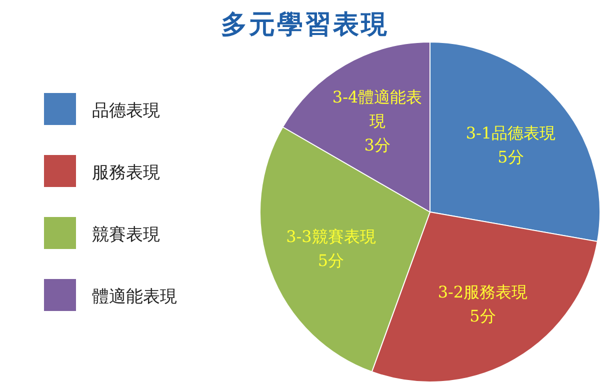 The image size is (611, 388). Describe the element at coordinates (511, 144) in the screenshot. I see `data-label: 3-1品德表現 5分` at that location.